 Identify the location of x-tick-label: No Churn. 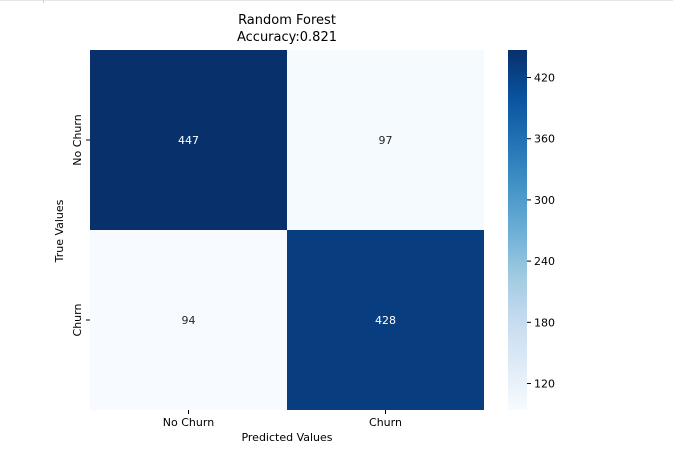
(188, 422).